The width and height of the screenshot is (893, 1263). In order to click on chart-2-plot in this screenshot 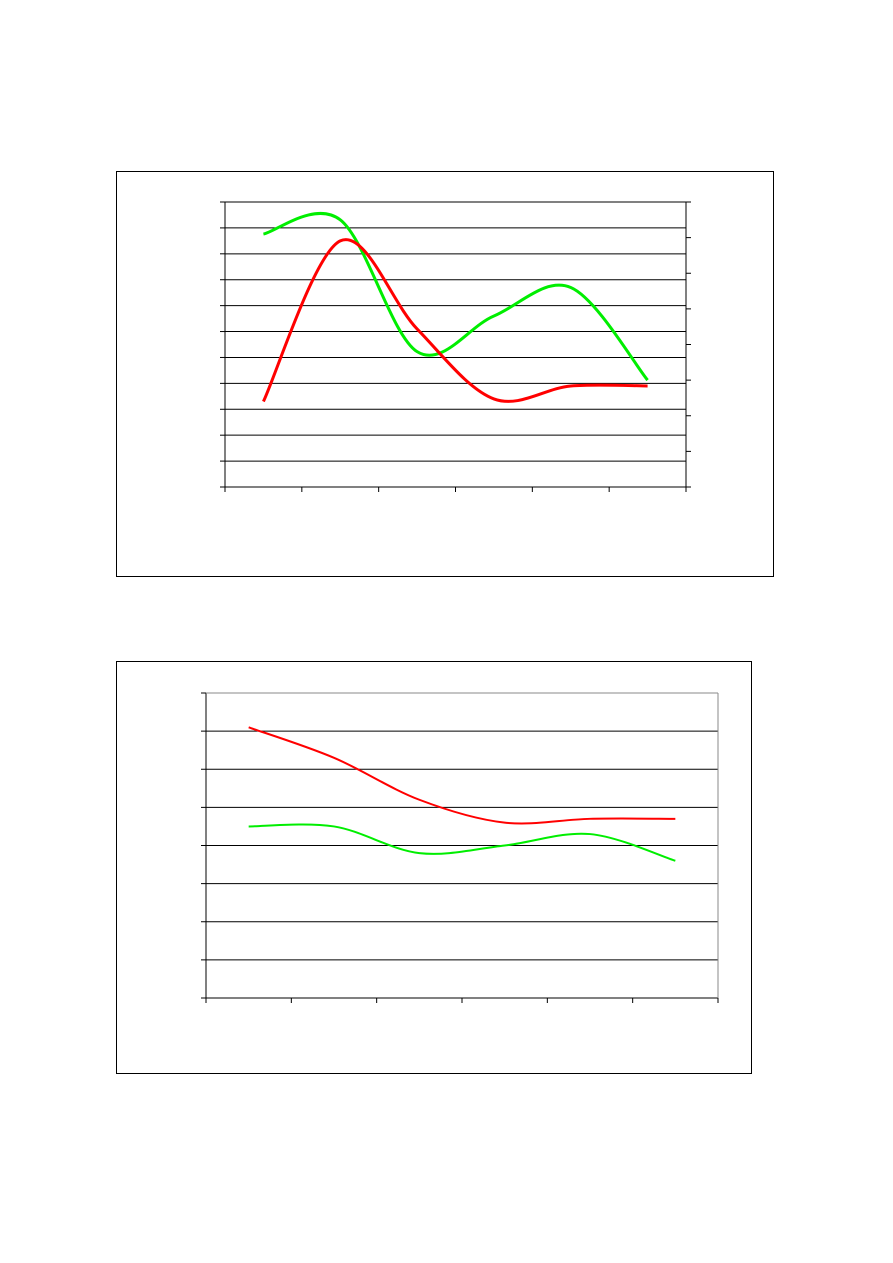, I will do `click(460, 847)`.